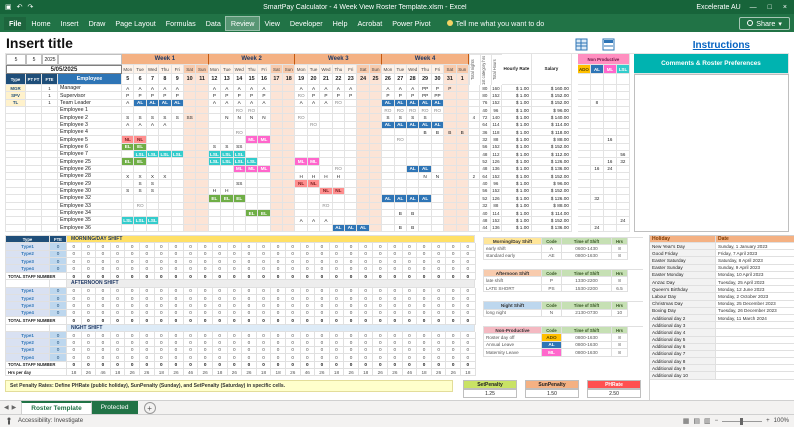 This screenshot has height=427, width=794. Describe the element at coordinates (696, 421) in the screenshot. I see `page-layout-view-icon: ▤` at that location.